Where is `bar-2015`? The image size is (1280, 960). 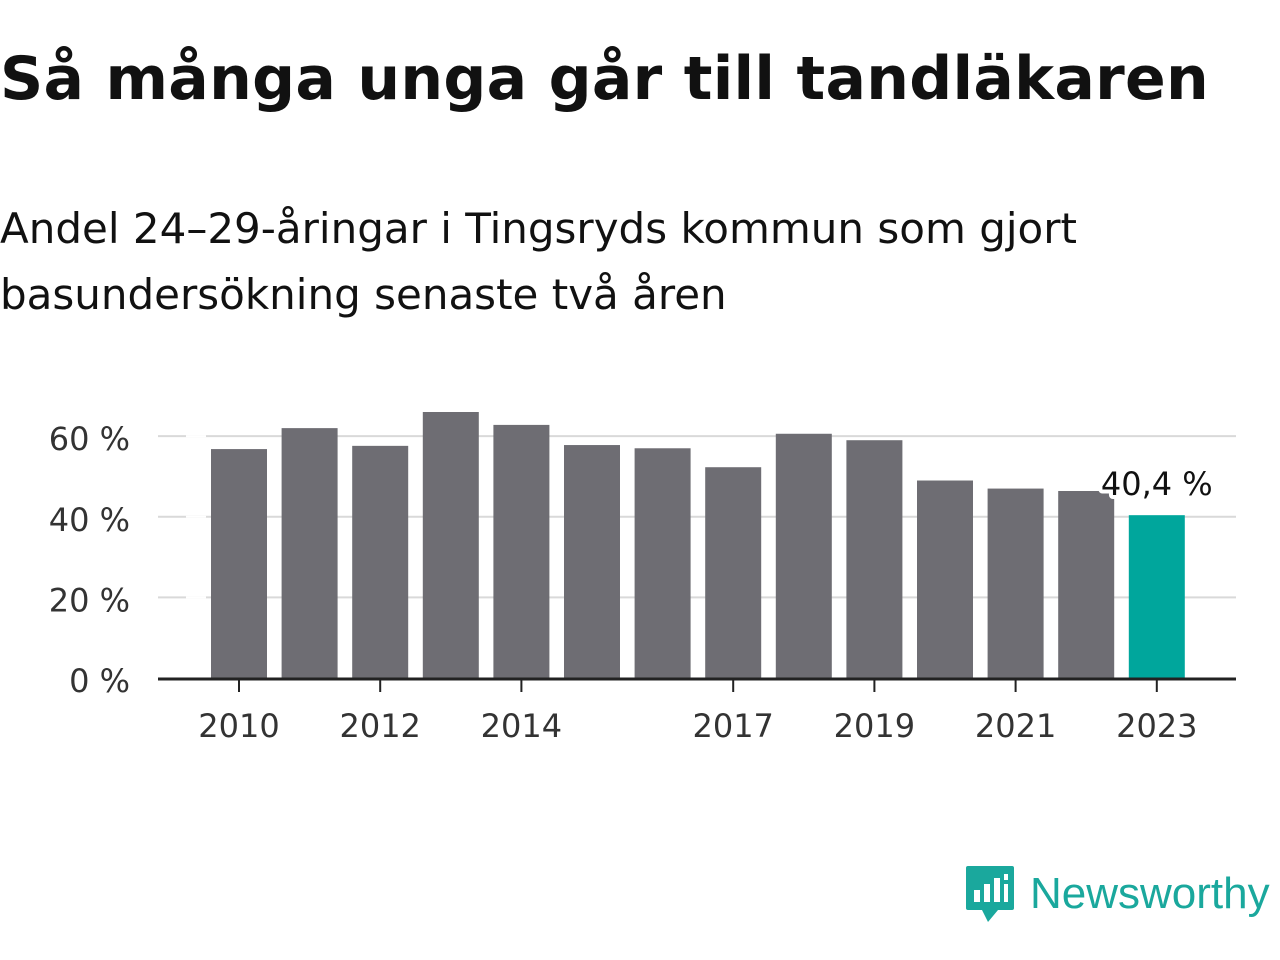
bar-2015 is located at coordinates (592, 561).